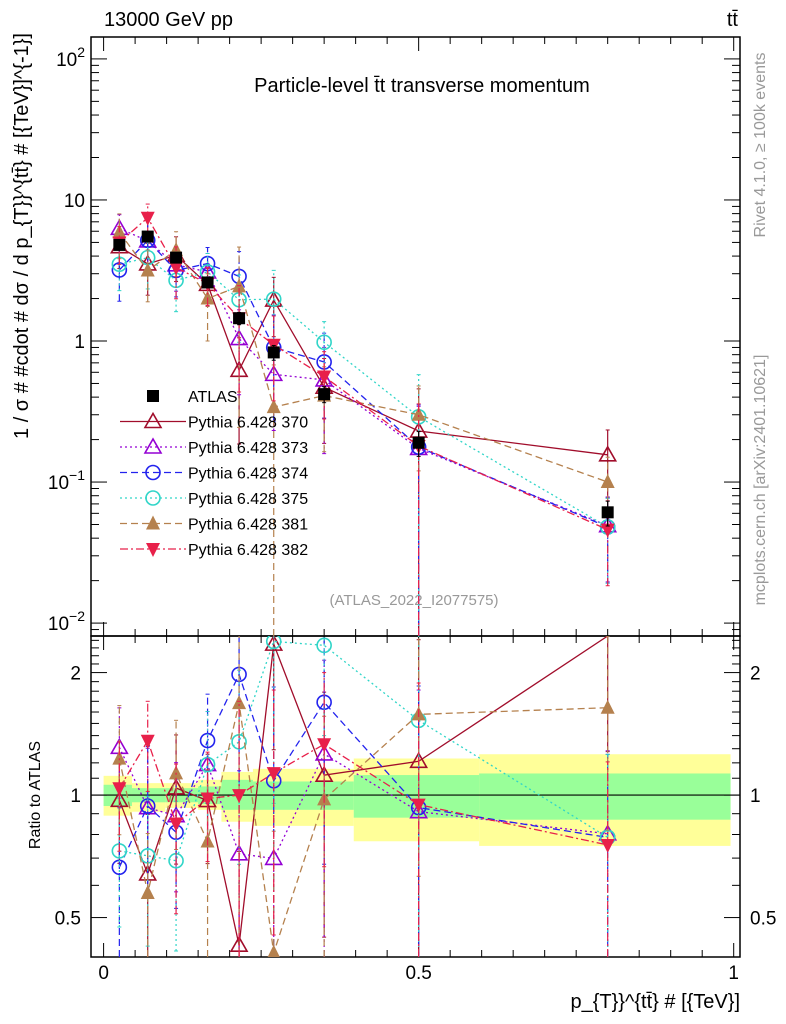 Image resolution: width=786 pixels, height=1024 pixels. I want to click on x-tick-label: 0.5, so click(418, 973).